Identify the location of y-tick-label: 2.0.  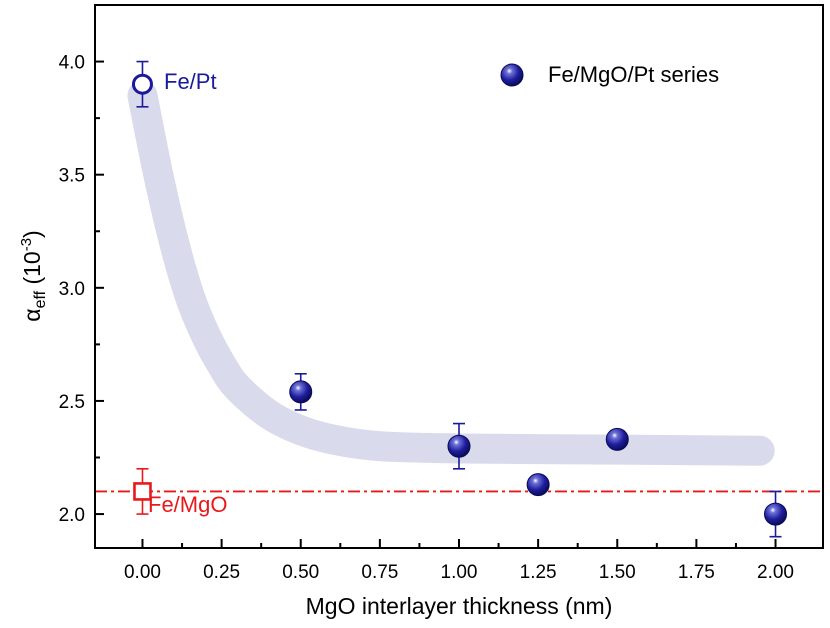
(72, 515).